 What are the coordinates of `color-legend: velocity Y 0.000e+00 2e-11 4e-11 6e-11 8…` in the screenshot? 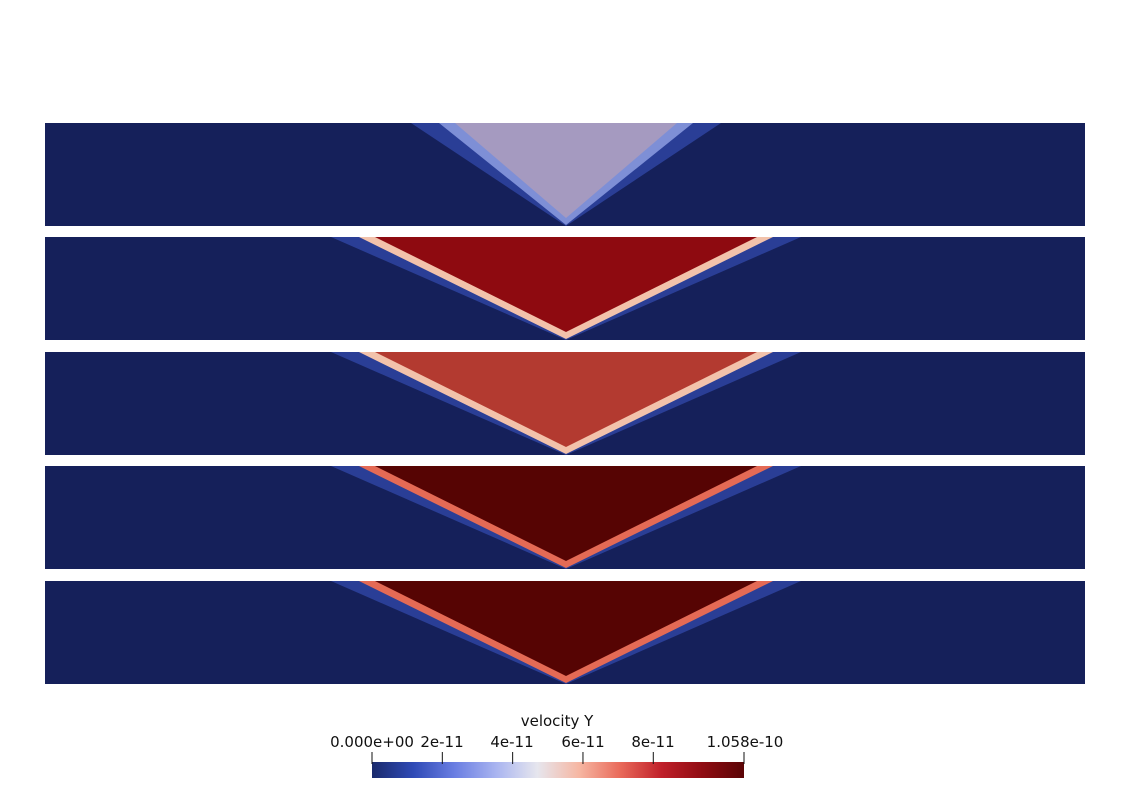 It's located at (565, 754).